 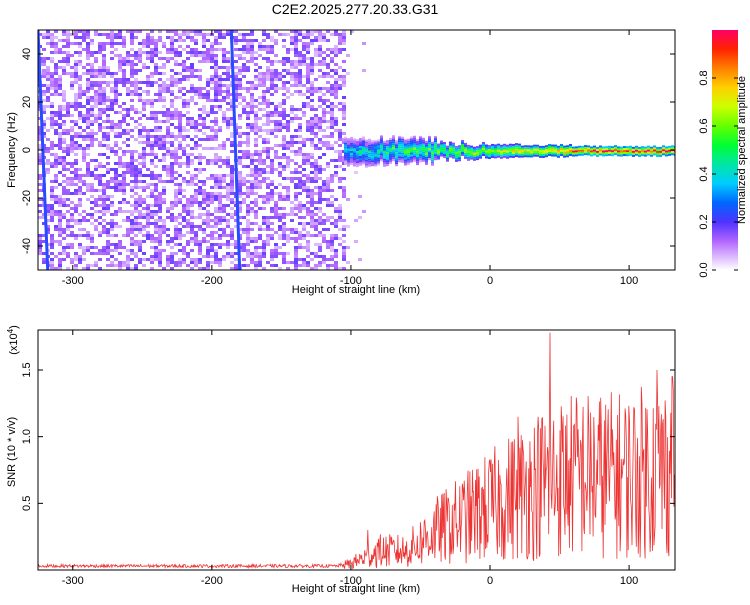 I want to click on y-tick-label: 1.0, so click(x=27, y=436).